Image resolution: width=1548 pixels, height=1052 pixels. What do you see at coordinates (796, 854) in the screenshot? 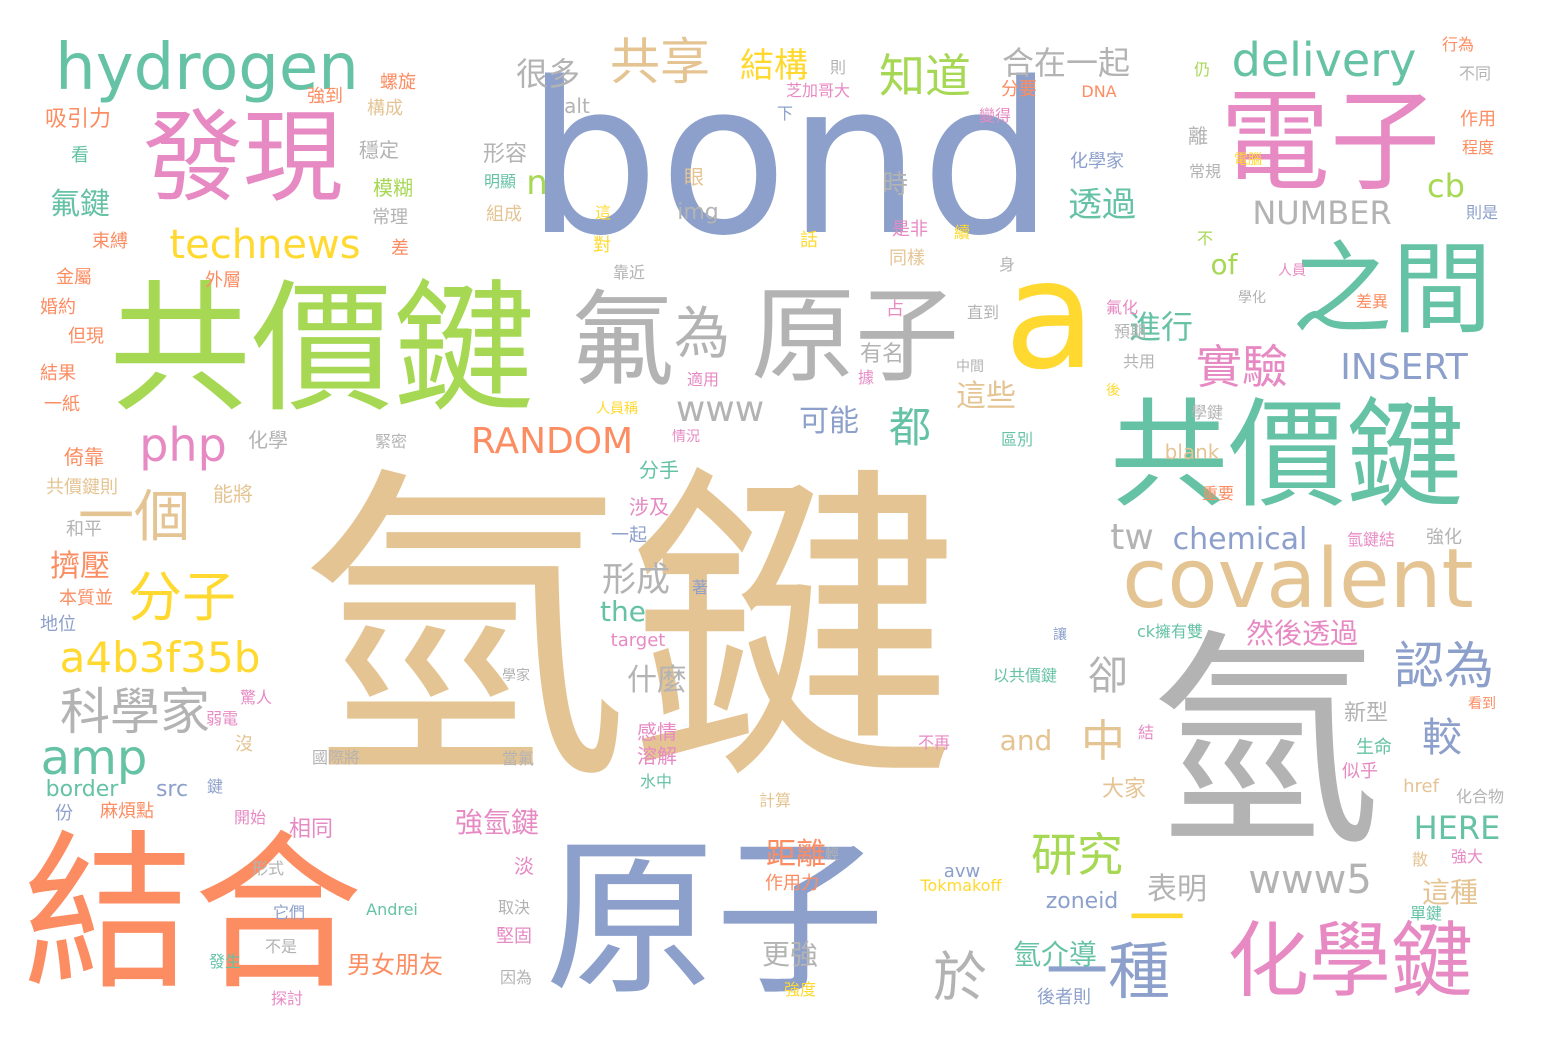
I see `word: 距離` at bounding box center [796, 854].